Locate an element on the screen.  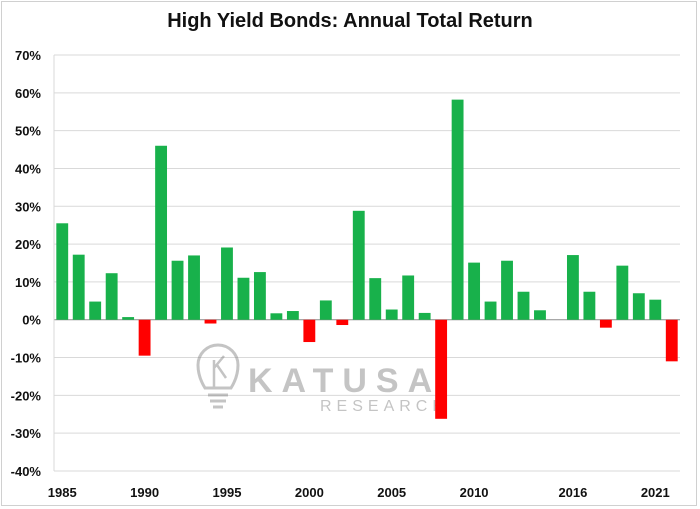
lightbulb-icon is located at coordinates (218, 376).